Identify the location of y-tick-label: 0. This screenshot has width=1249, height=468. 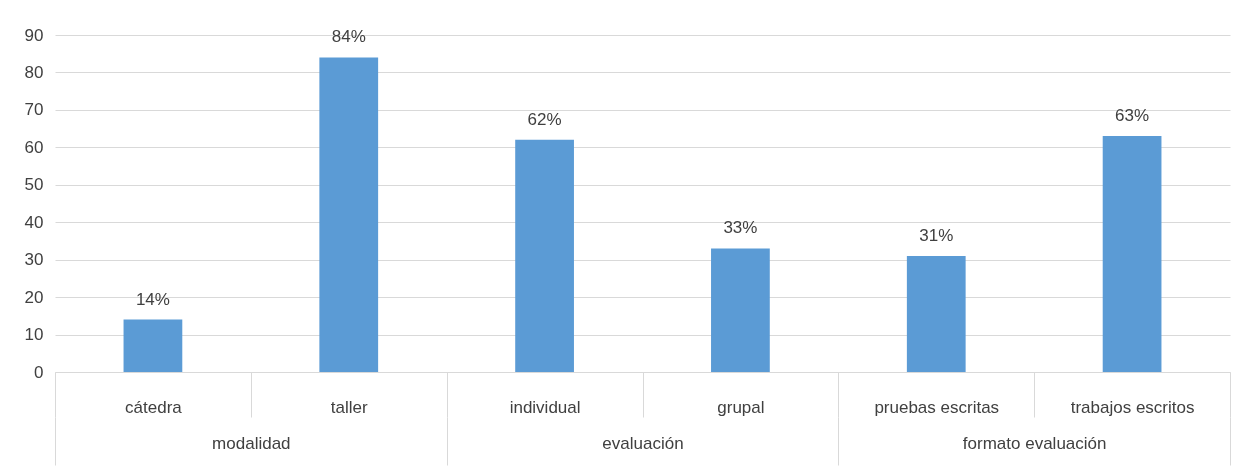
(39, 372).